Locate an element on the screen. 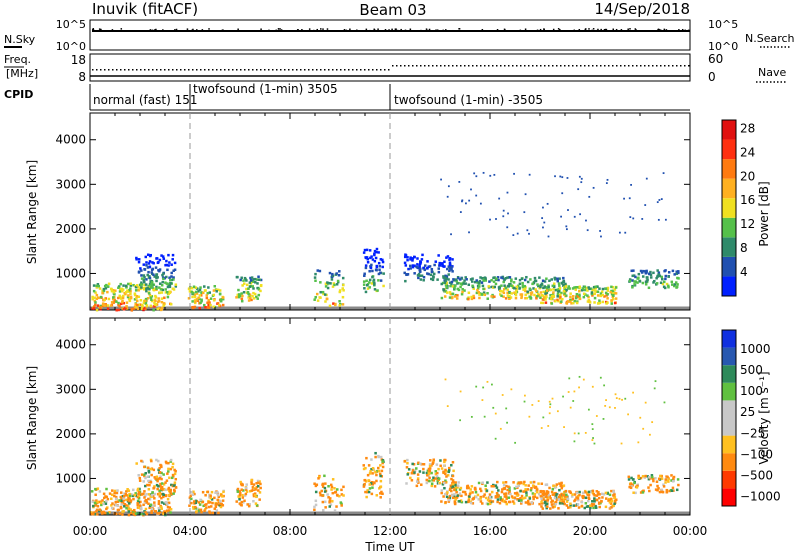  nave-tick-bottom: 0 is located at coordinates (712, 77).